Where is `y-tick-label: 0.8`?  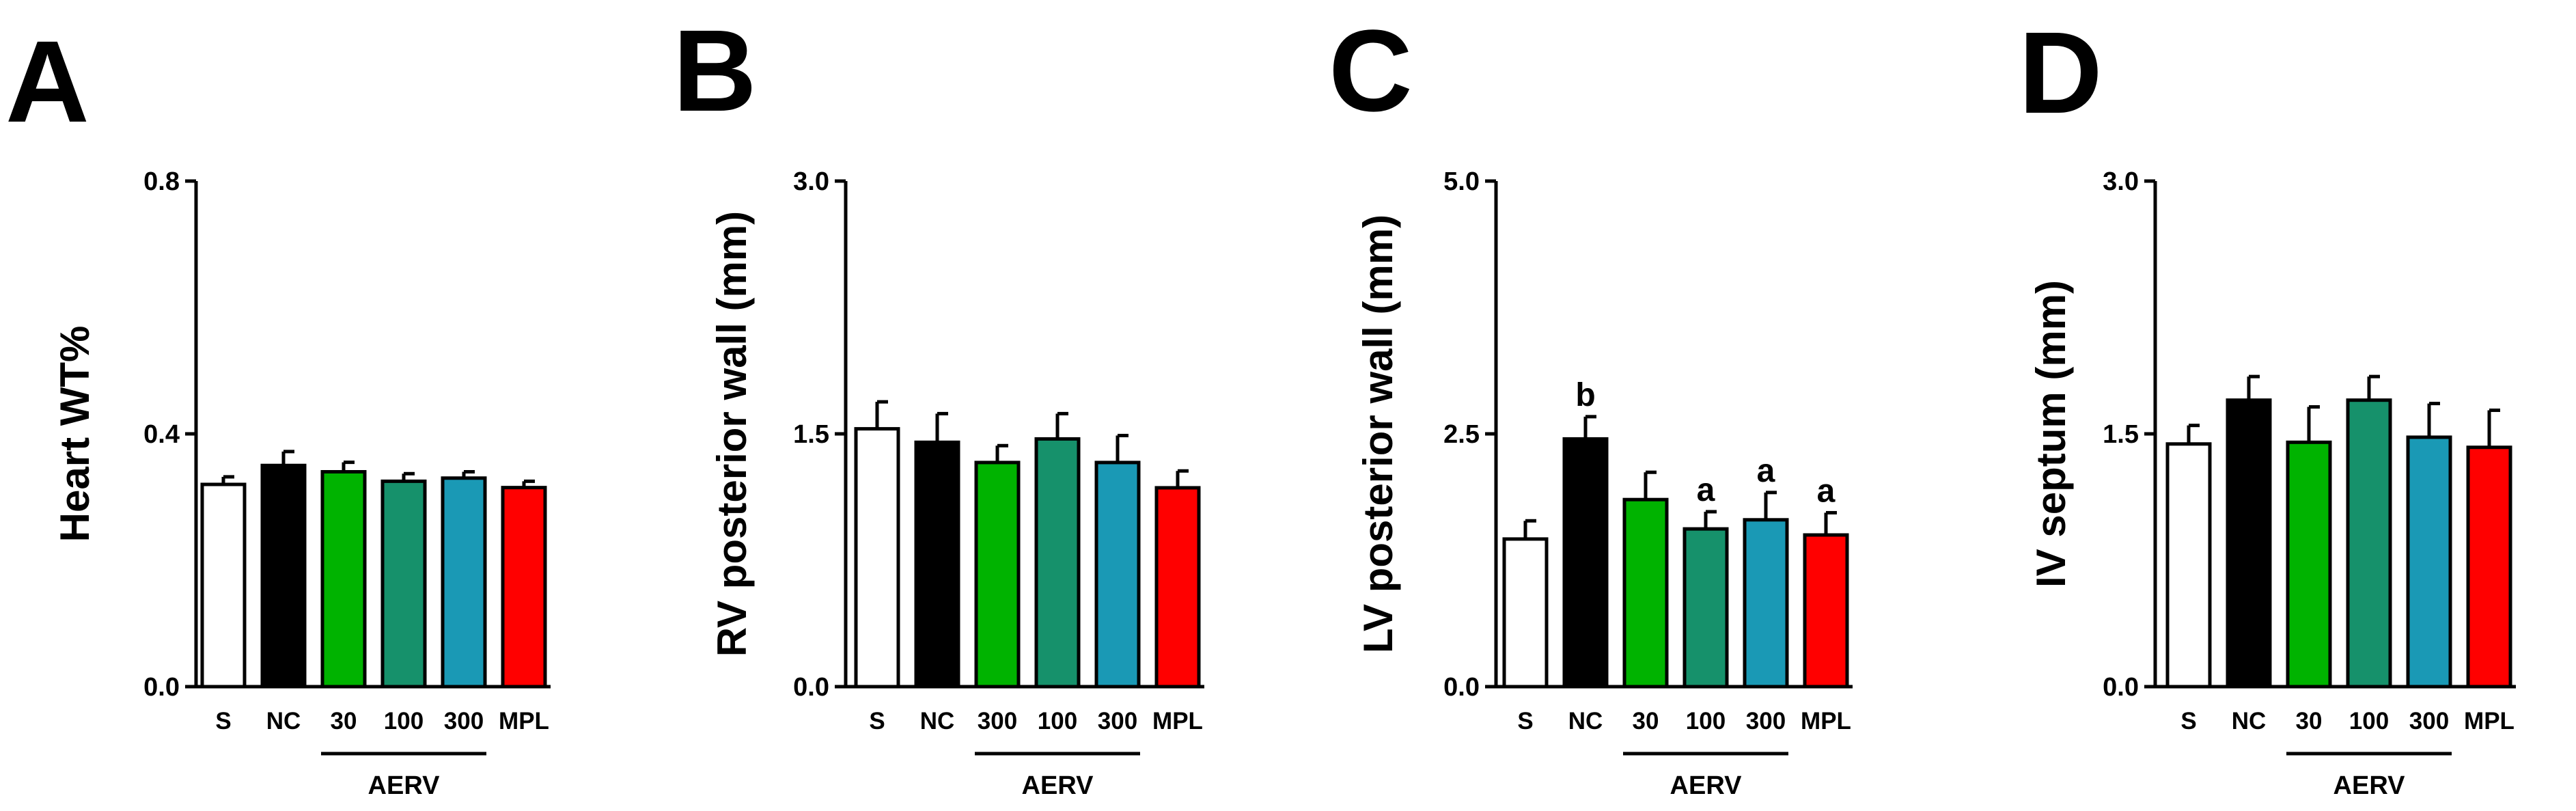 y-tick-label: 0.8 is located at coordinates (161, 181).